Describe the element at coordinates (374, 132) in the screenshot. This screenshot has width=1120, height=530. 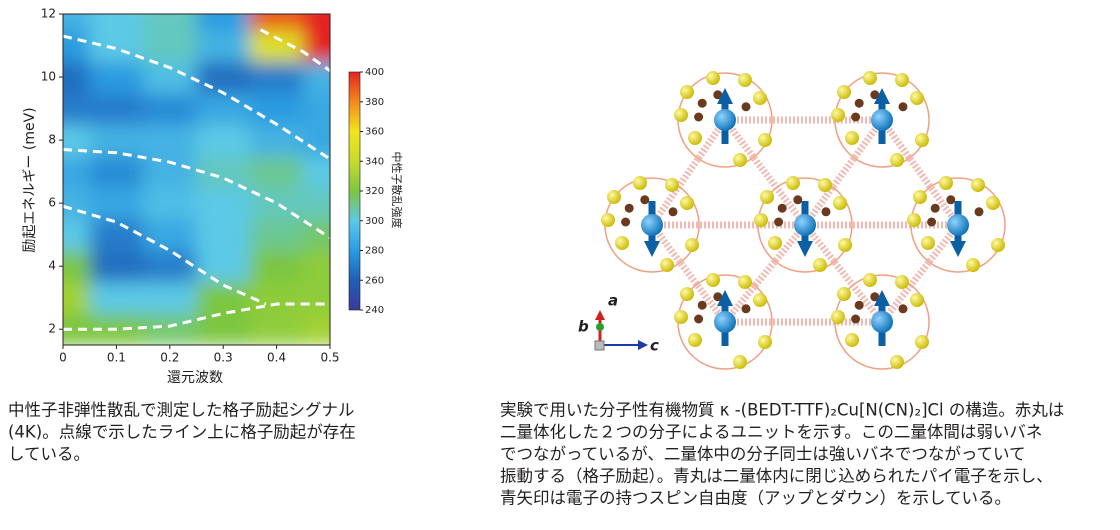
I see `colorbar-tick-label: 360` at that location.